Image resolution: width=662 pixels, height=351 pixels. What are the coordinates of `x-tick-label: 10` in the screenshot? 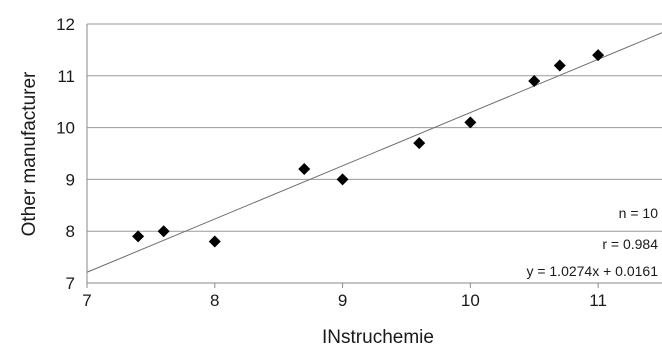 It's located at (470, 300).